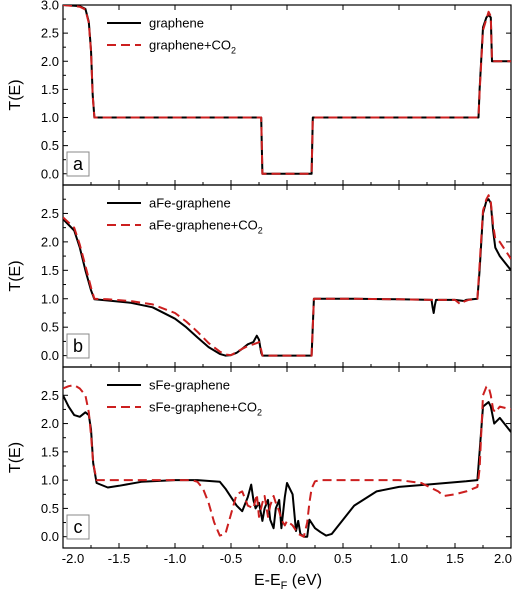 This screenshot has width=520, height=594. I want to click on legend: graphene graphene+CO2, so click(171, 36).